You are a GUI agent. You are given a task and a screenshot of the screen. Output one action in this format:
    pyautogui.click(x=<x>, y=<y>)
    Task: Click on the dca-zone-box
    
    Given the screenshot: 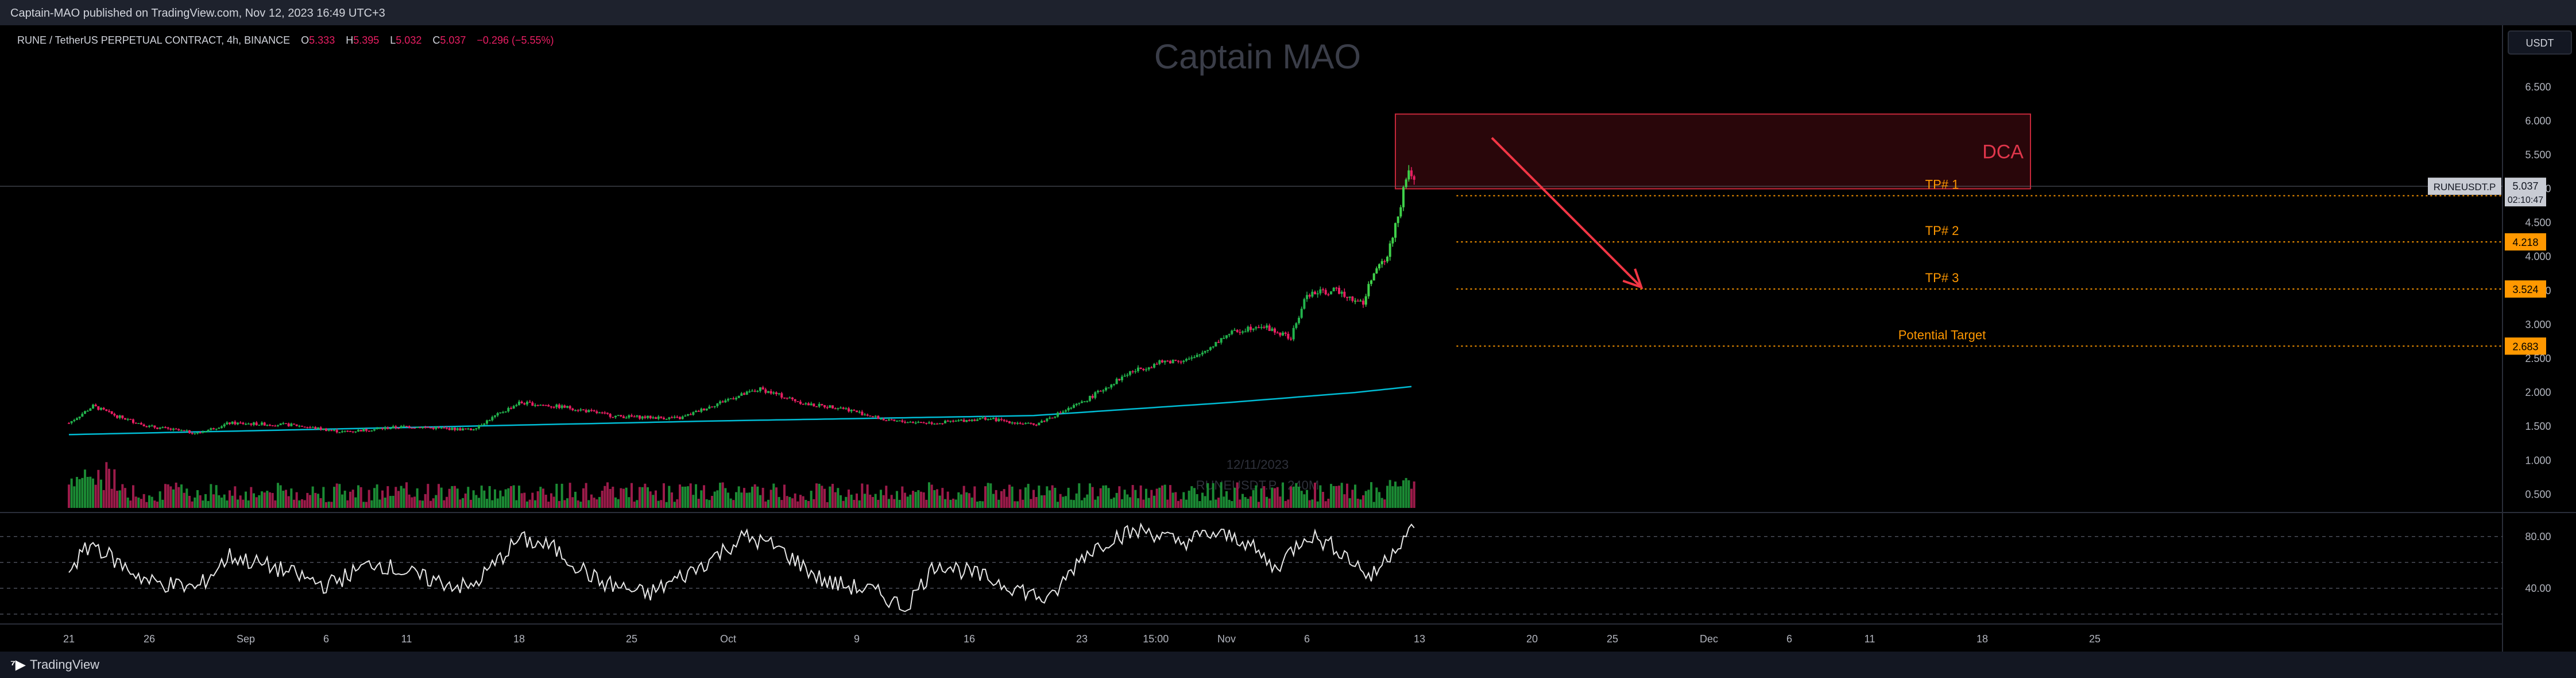 What is the action you would take?
    pyautogui.click(x=1713, y=151)
    